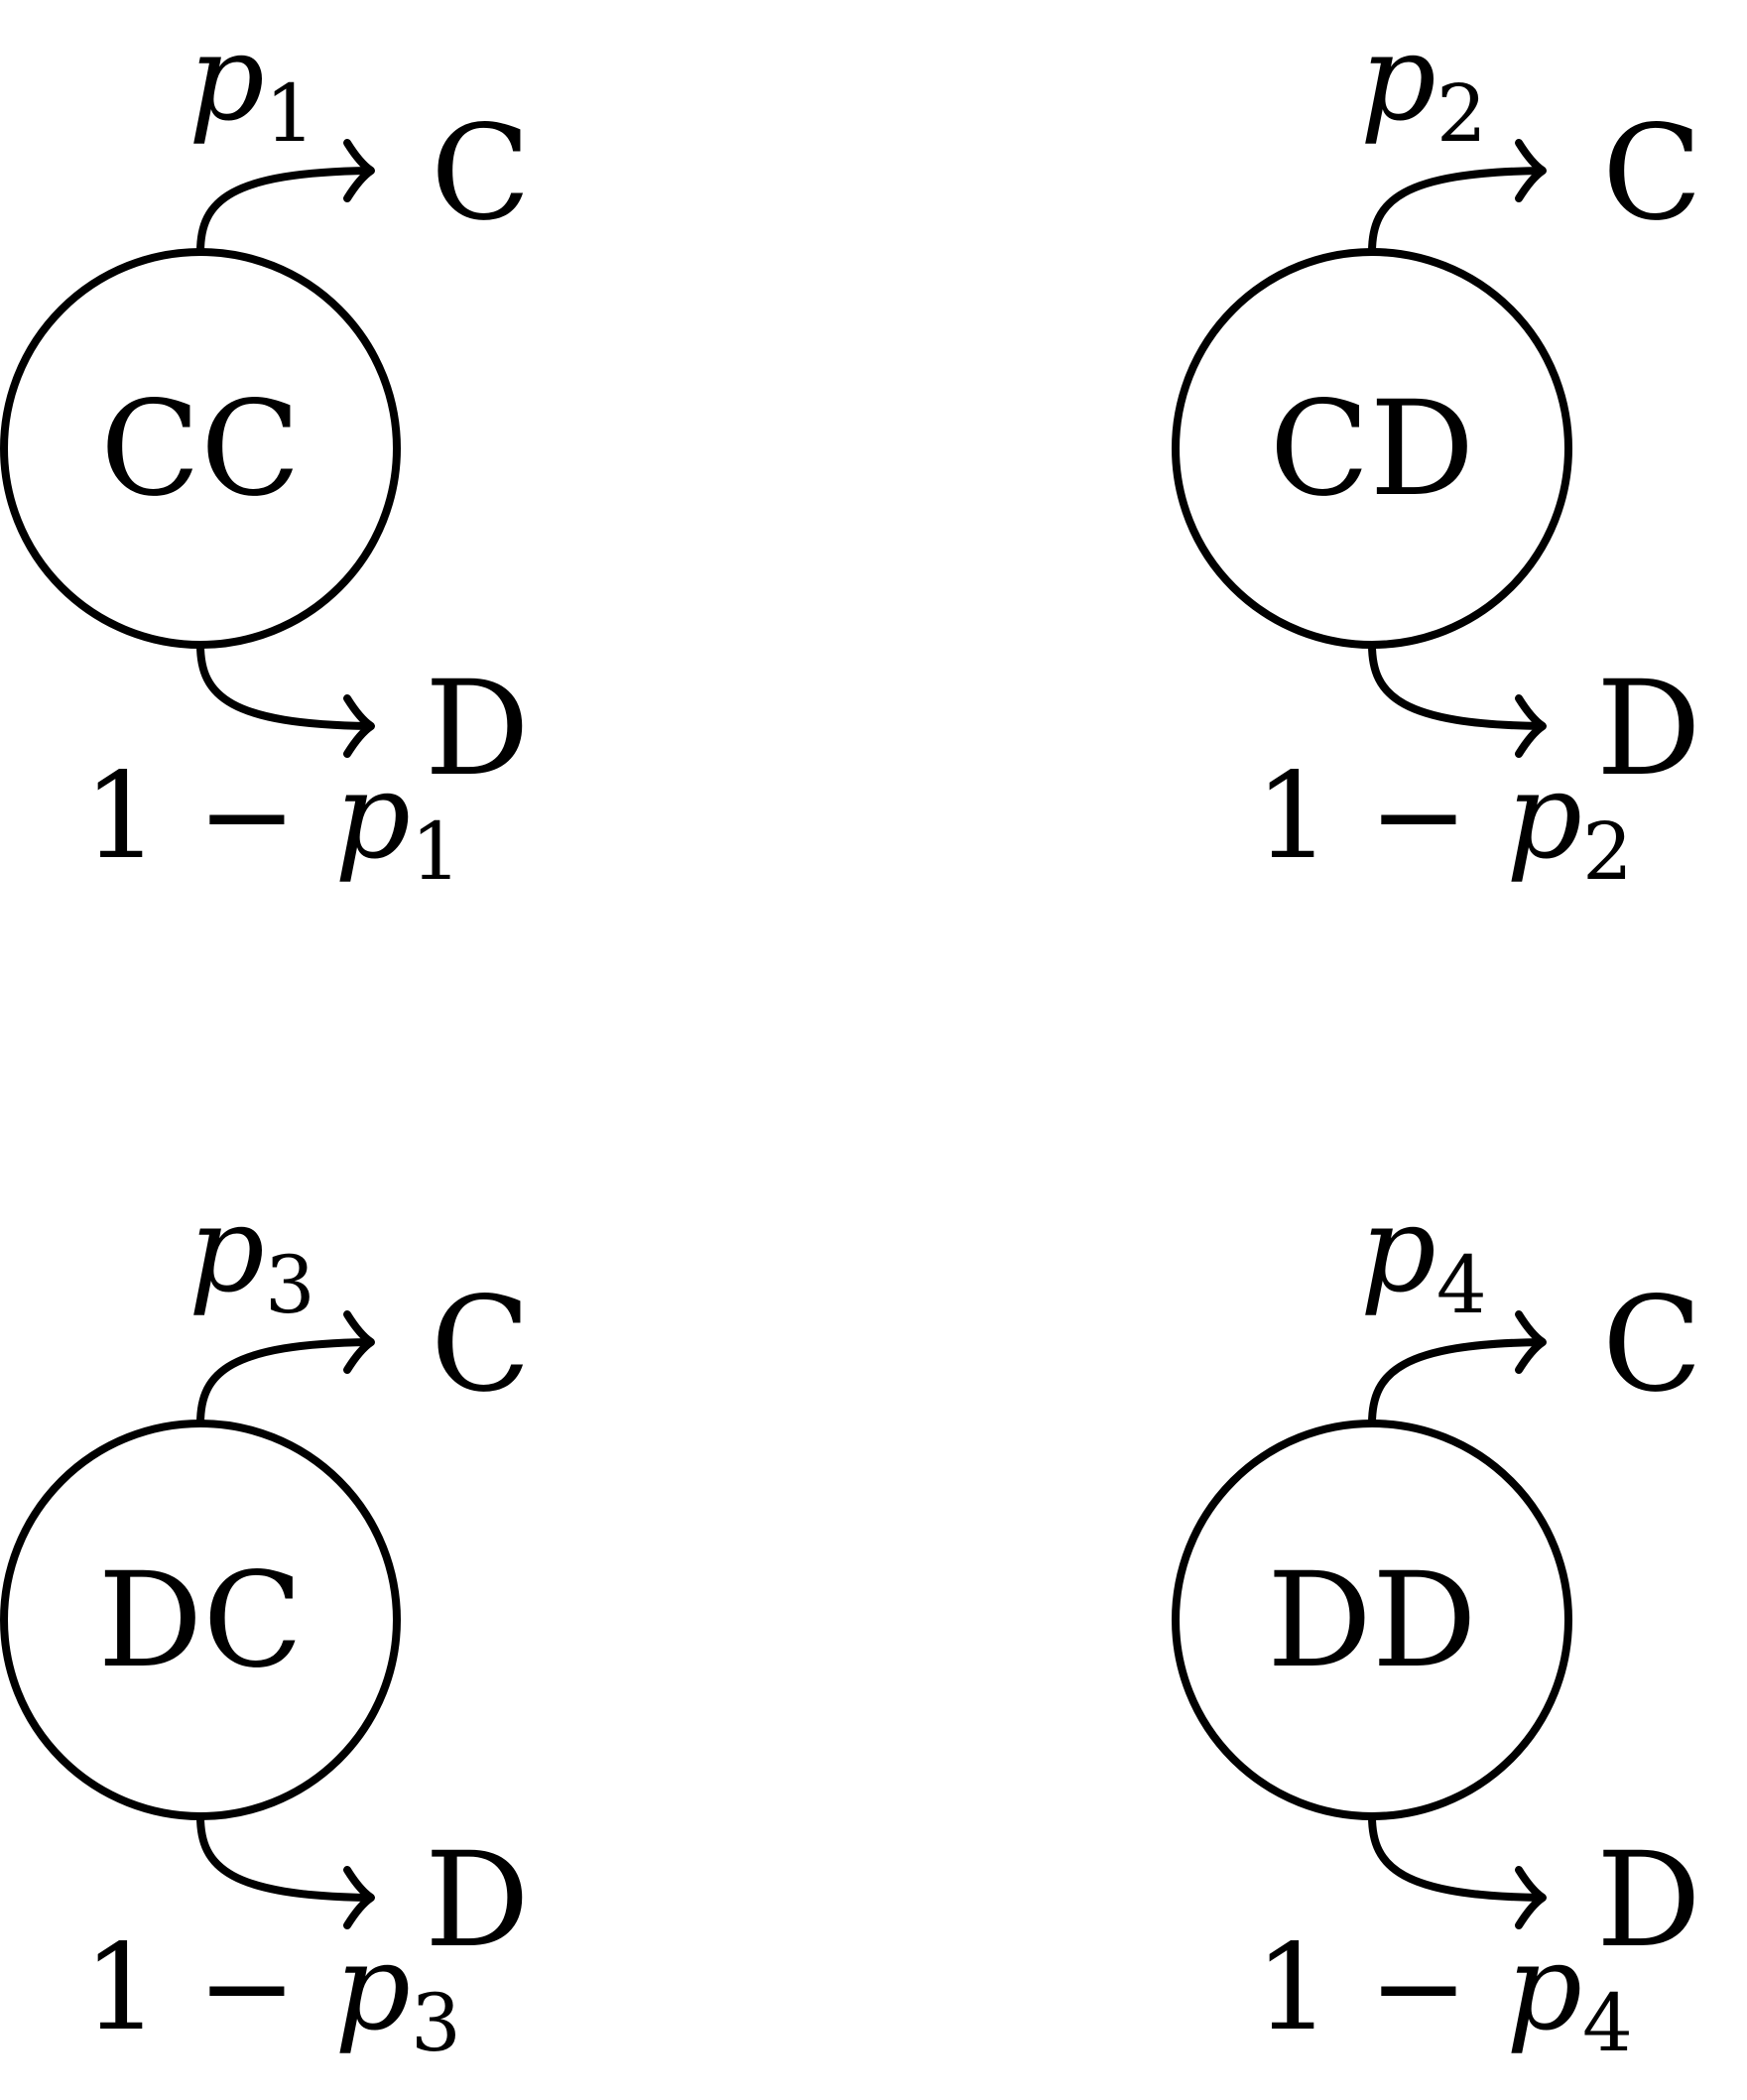 The height and width of the screenshot is (2100, 1747). Describe the element at coordinates (1423, 1256) in the screenshot. I see `prob-label-up: p4` at that location.